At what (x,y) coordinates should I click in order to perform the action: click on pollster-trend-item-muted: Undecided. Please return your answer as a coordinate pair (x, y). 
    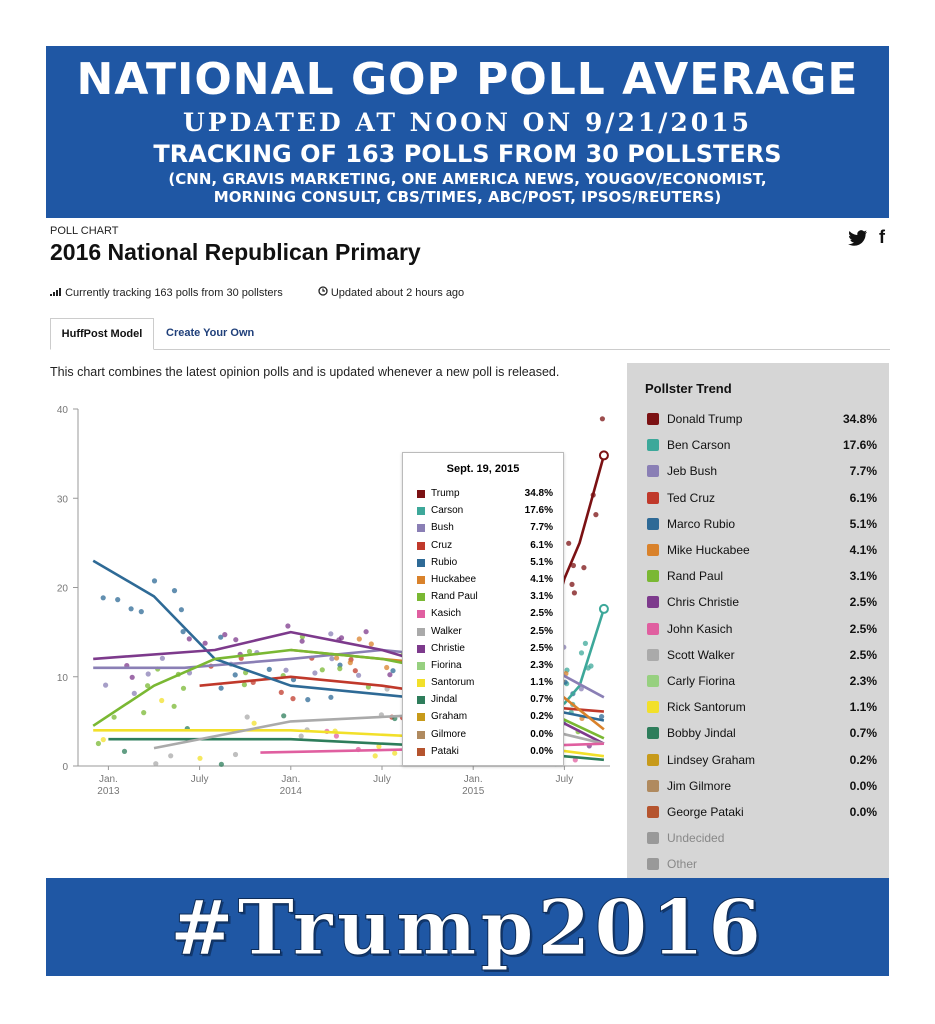
    Looking at the image, I should click on (761, 838).